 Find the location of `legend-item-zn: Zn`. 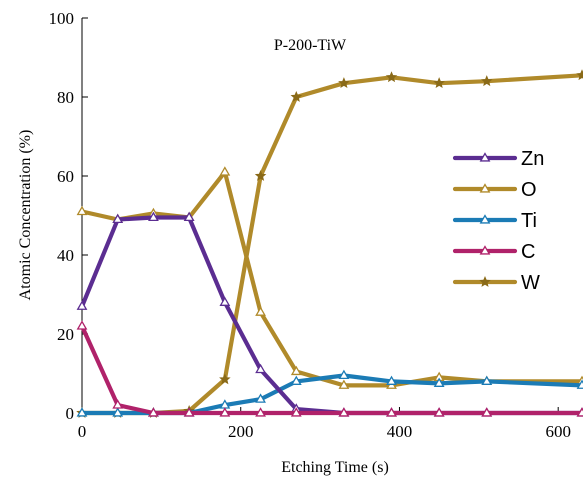

legend-item-zn: Zn is located at coordinates (498, 159).